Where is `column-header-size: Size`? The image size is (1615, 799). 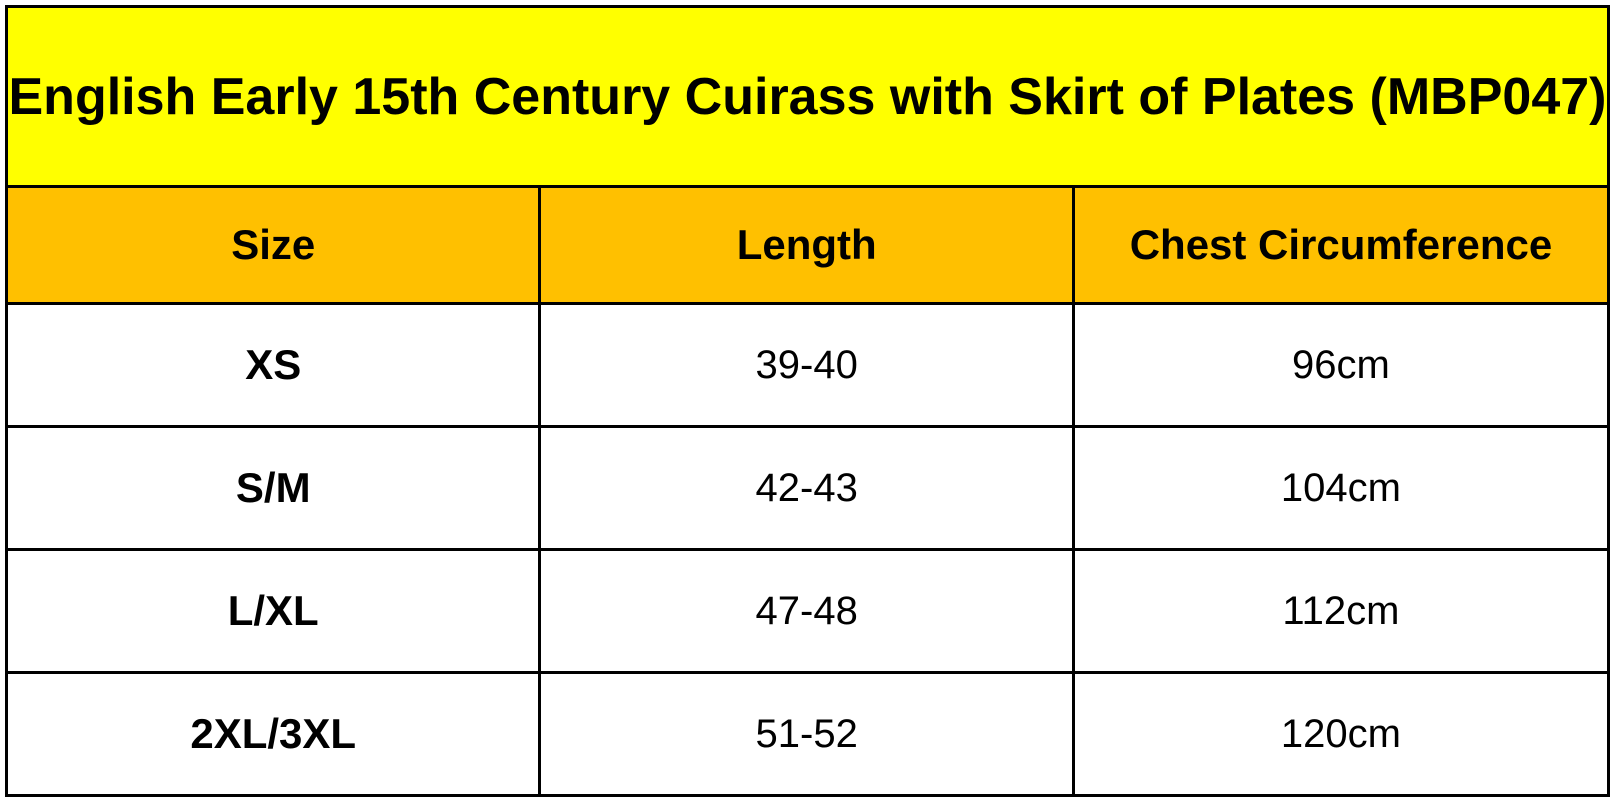
column-header-size: Size is located at coordinates (273, 245).